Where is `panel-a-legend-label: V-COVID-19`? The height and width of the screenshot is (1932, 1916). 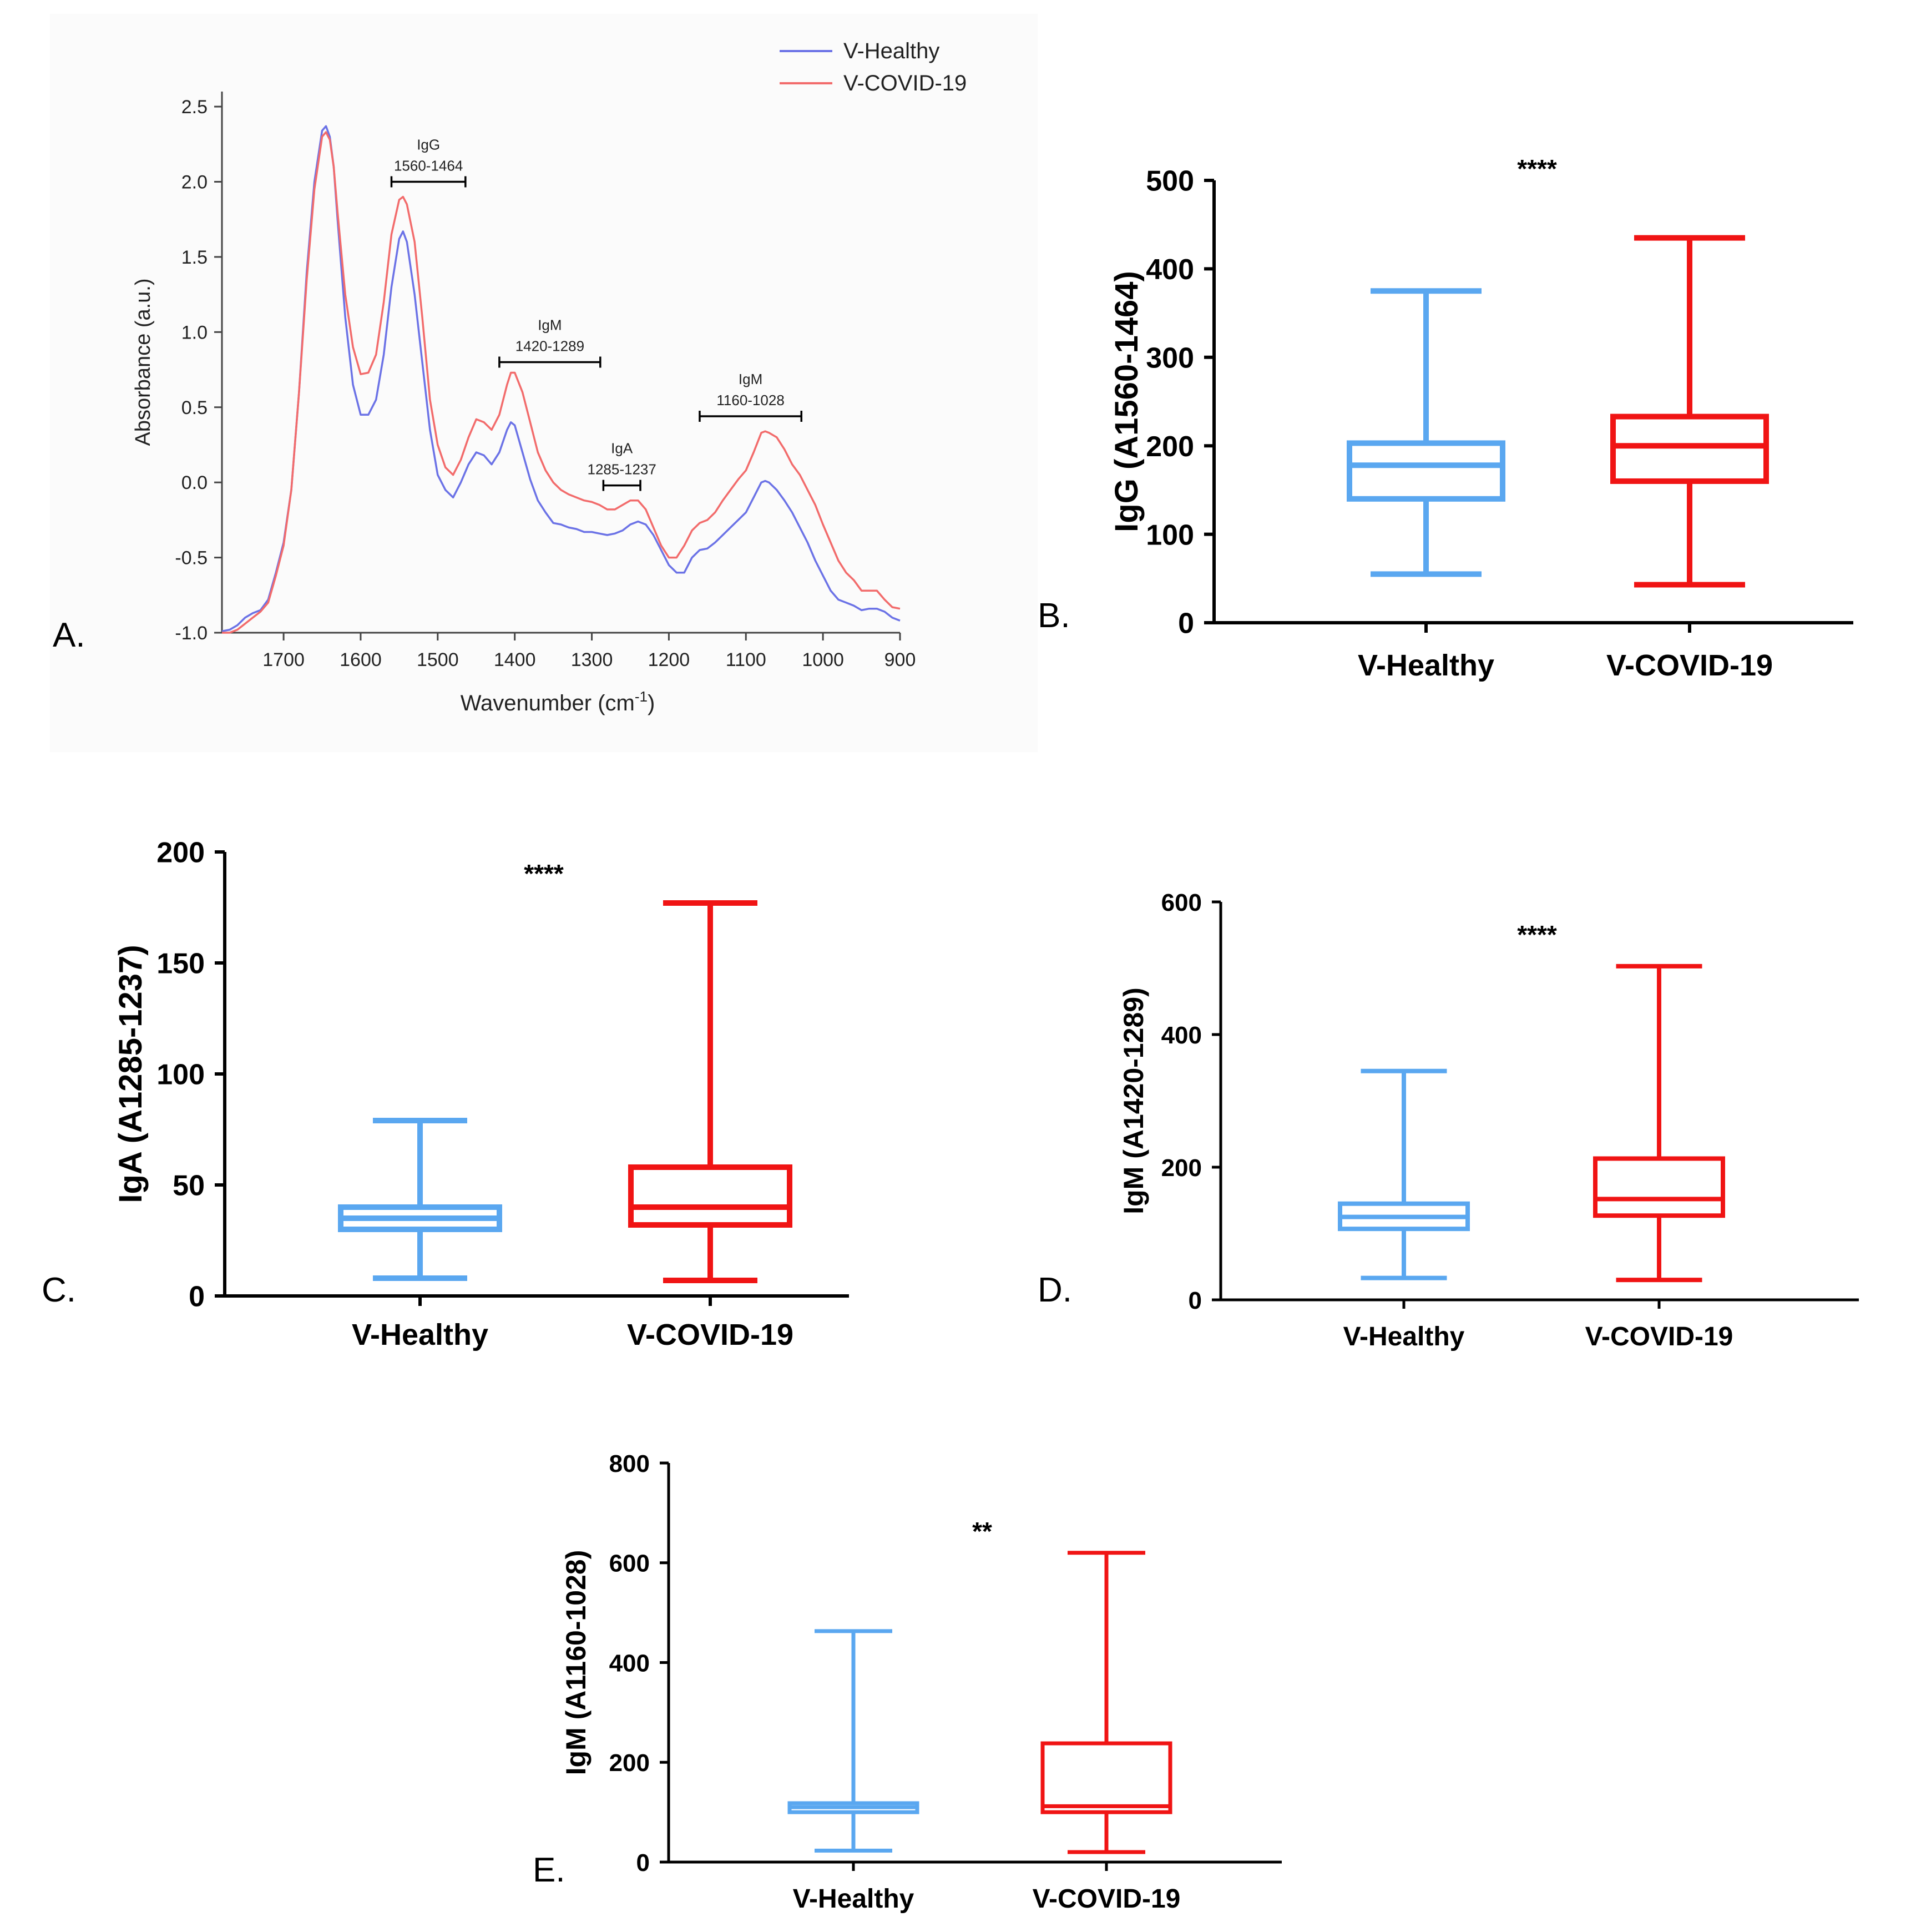
panel-a-legend-label: V-COVID-19 is located at coordinates (905, 83).